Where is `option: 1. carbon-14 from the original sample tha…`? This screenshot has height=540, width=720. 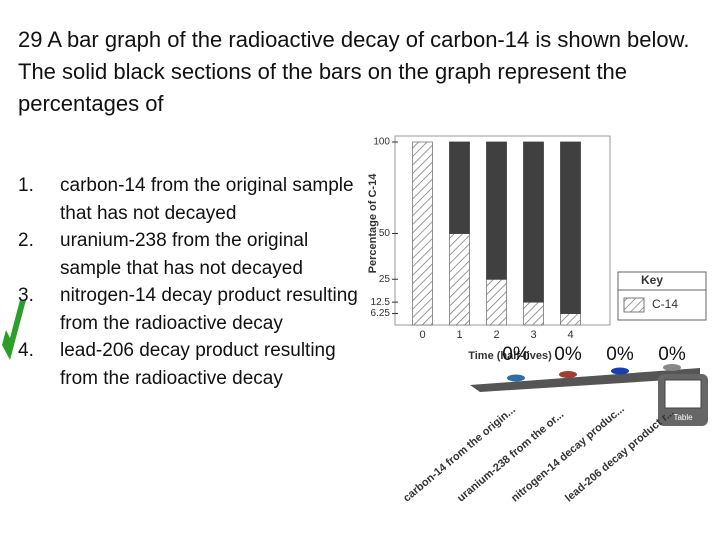
option: 1. carbon-14 from the original sample tha… is located at coordinates (188, 199).